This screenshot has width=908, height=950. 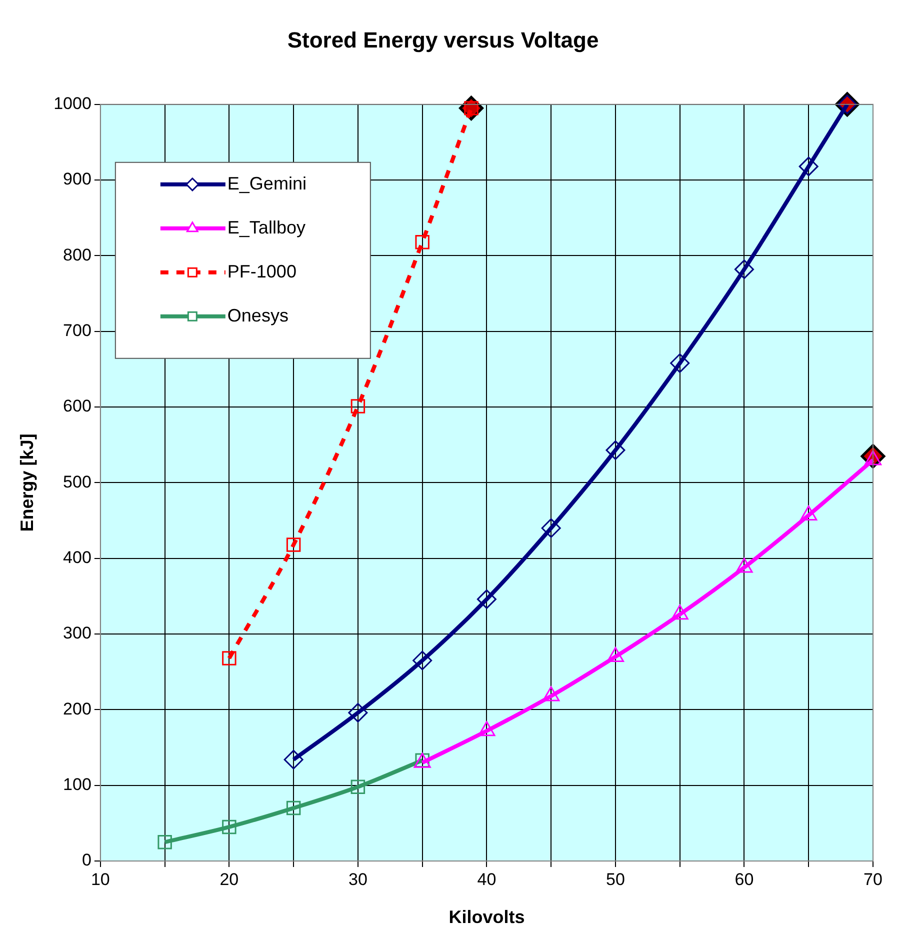 I want to click on x-tick-label: 40, so click(x=486, y=879).